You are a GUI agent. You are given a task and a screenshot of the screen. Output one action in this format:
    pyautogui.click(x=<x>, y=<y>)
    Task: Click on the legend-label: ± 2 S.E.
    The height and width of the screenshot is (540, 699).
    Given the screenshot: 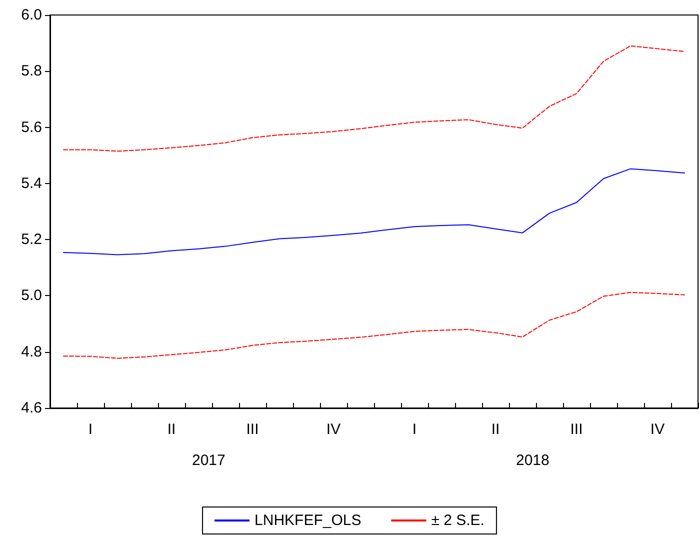 What is the action you would take?
    pyautogui.click(x=457, y=520)
    